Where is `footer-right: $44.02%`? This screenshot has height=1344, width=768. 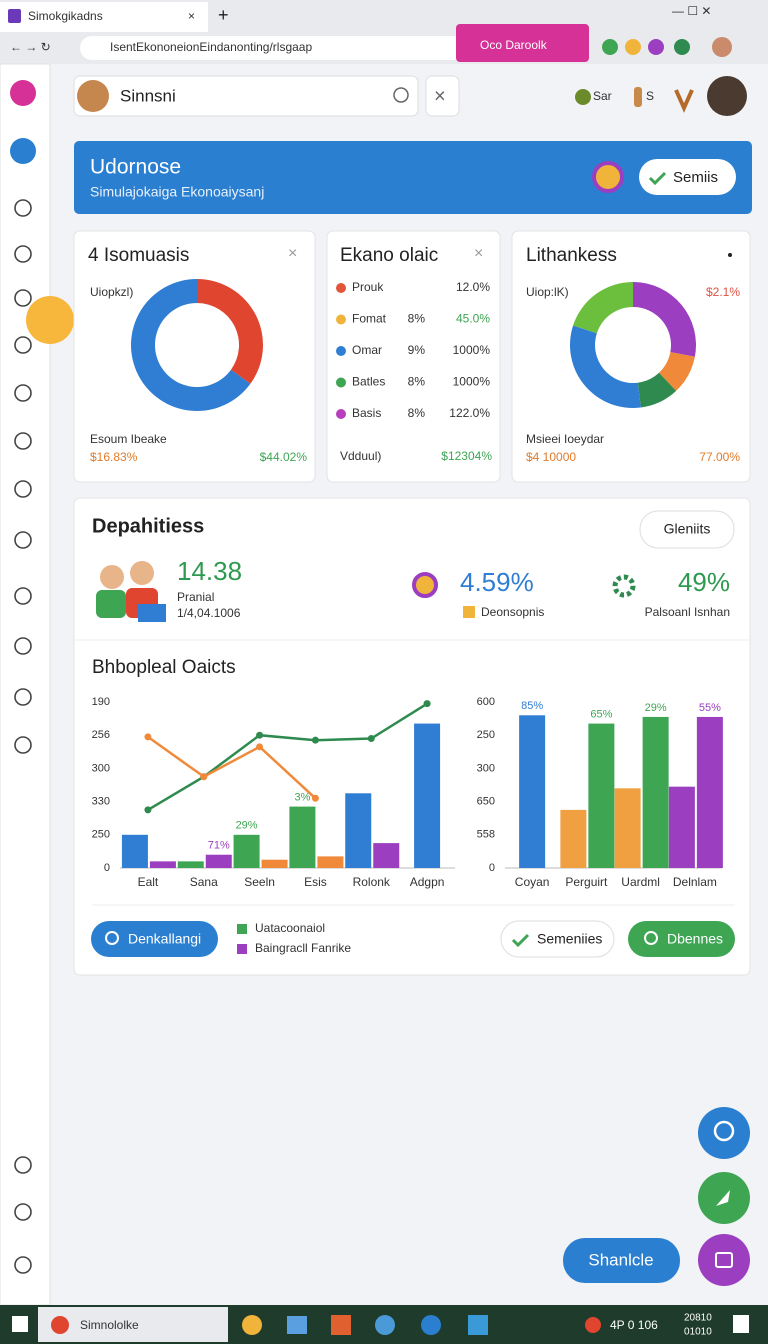 footer-right: $44.02% is located at coordinates (284, 457).